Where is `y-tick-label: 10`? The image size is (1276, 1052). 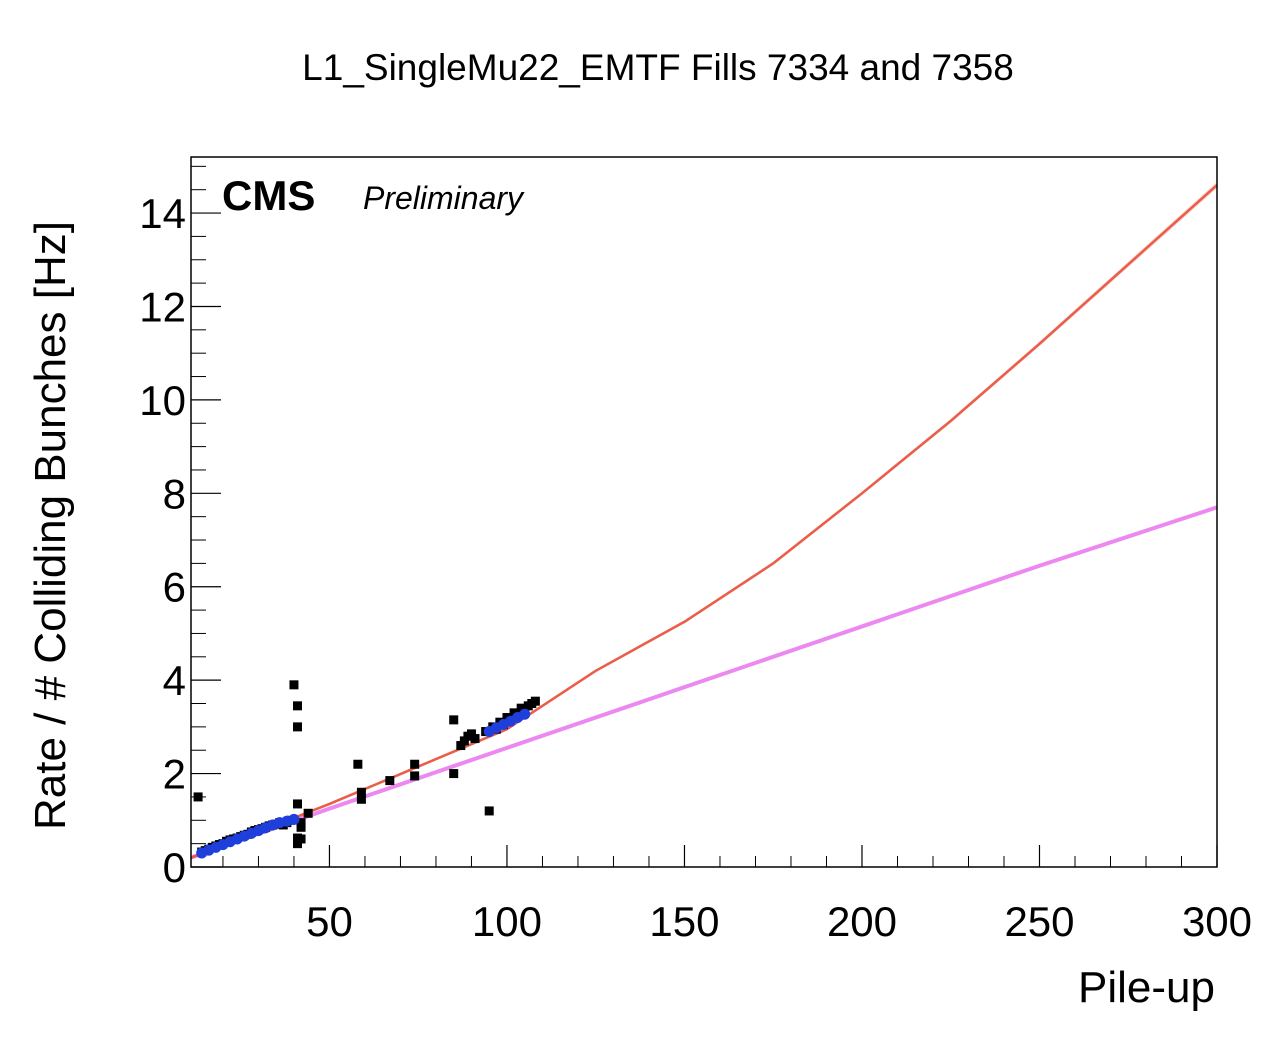
y-tick-label: 10 is located at coordinates (162, 400).